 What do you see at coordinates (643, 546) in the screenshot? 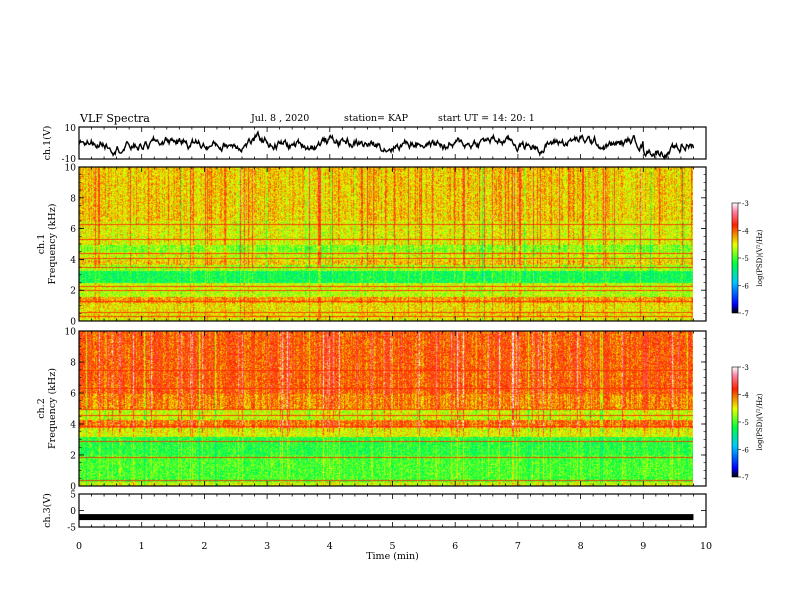
I see `x-tick-label: 9` at bounding box center [643, 546].